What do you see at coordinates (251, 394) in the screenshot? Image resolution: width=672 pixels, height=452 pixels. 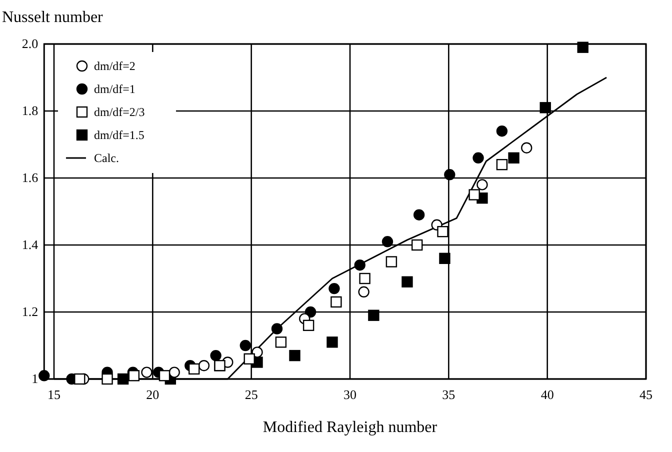 I see `x-tick-label: 25` at bounding box center [251, 394].